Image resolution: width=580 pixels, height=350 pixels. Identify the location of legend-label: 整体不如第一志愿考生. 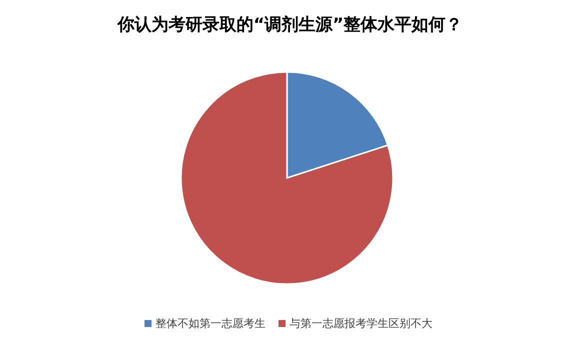
(211, 323).